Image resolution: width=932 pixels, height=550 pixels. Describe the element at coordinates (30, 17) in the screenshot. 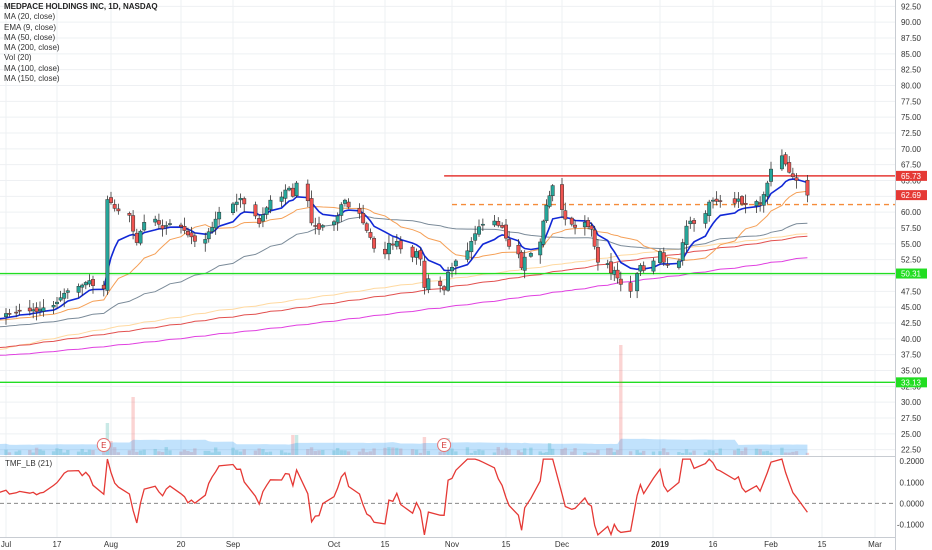

I see `legend-ma20: MA (20, close)` at that location.